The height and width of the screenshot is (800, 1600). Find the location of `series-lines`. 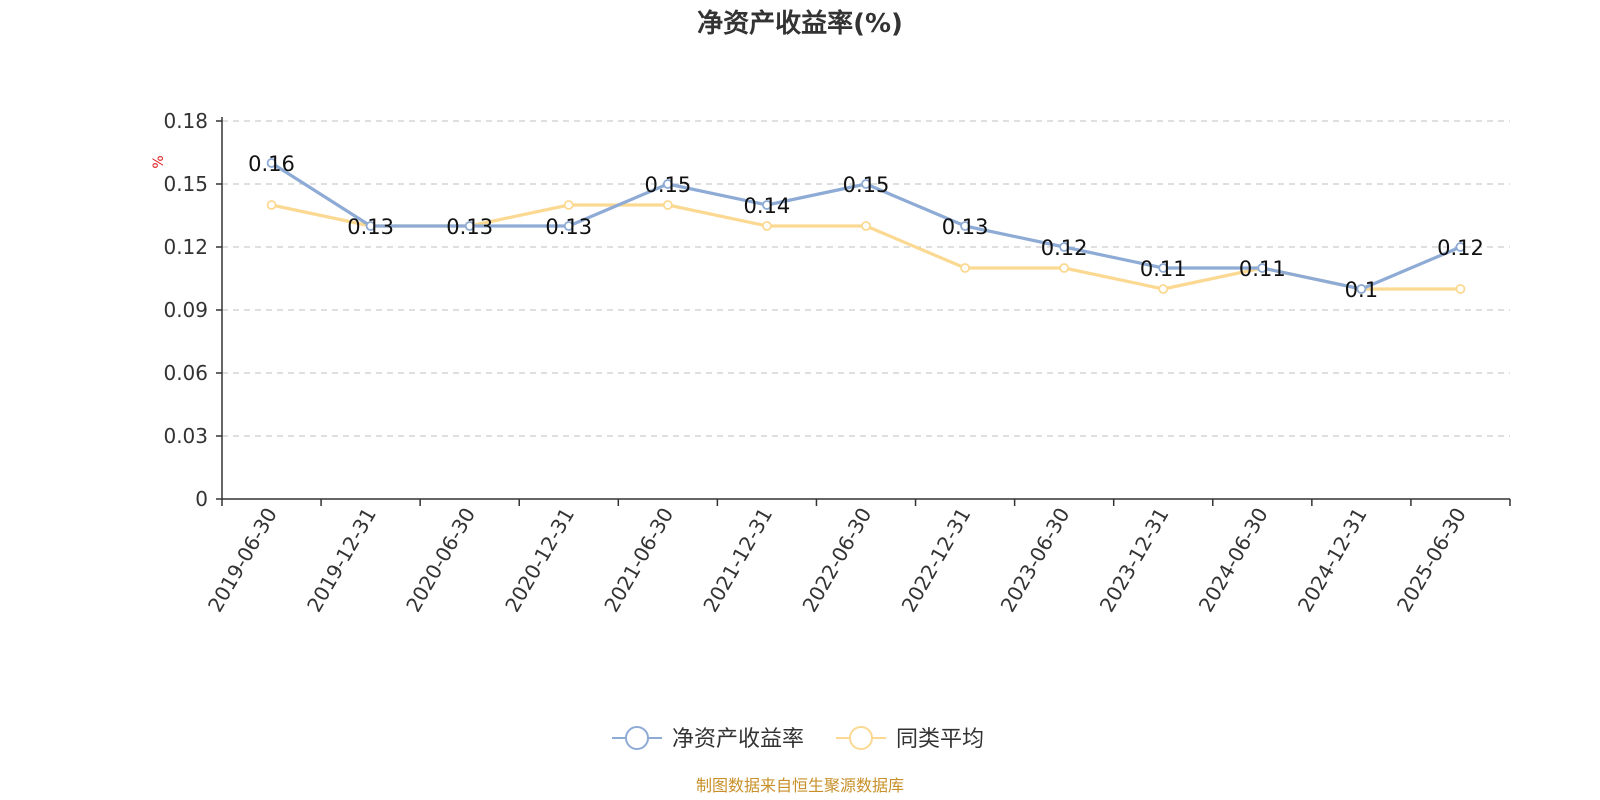

series-lines is located at coordinates (866, 226).